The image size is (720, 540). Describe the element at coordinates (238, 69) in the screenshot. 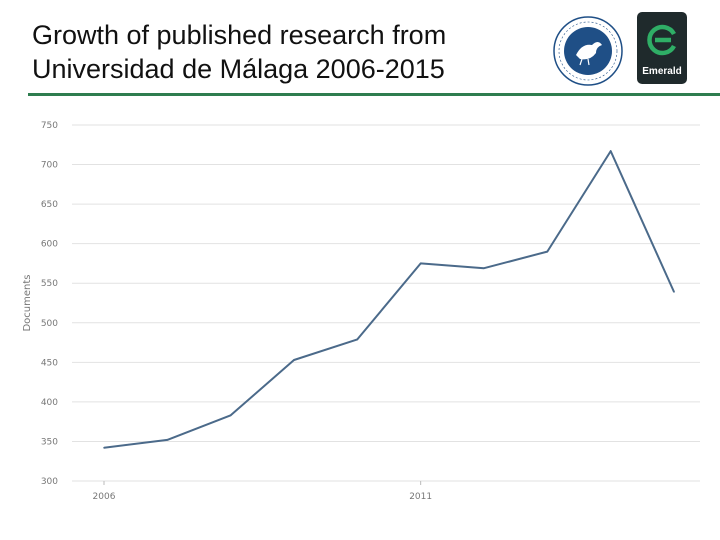

I see `title-line-2: Universidad de Málaga 2006-2015` at that location.